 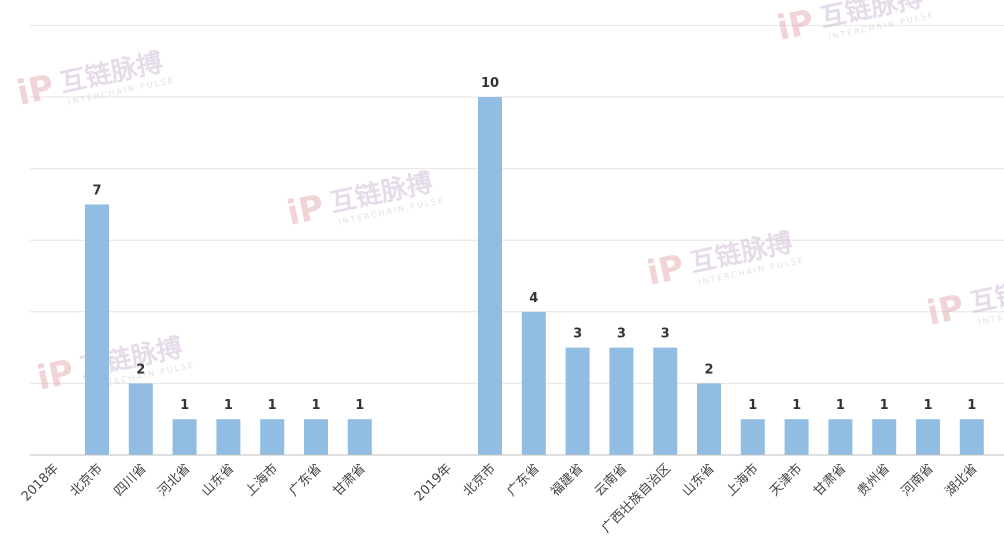 What do you see at coordinates (433, 482) in the screenshot?
I see `group-label: 2019年` at bounding box center [433, 482].